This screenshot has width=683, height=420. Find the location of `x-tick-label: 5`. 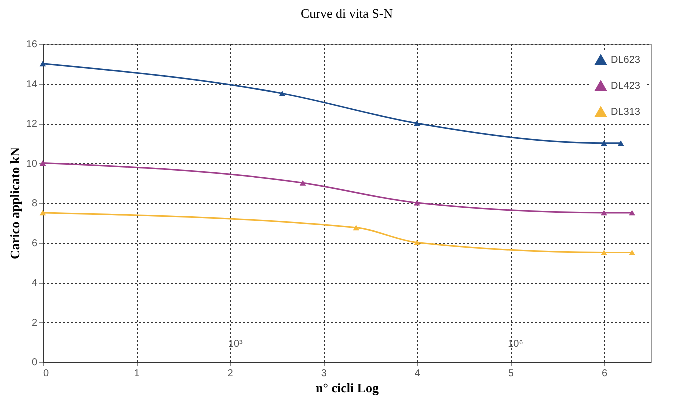

x-tick-label: 5 is located at coordinates (511, 374).